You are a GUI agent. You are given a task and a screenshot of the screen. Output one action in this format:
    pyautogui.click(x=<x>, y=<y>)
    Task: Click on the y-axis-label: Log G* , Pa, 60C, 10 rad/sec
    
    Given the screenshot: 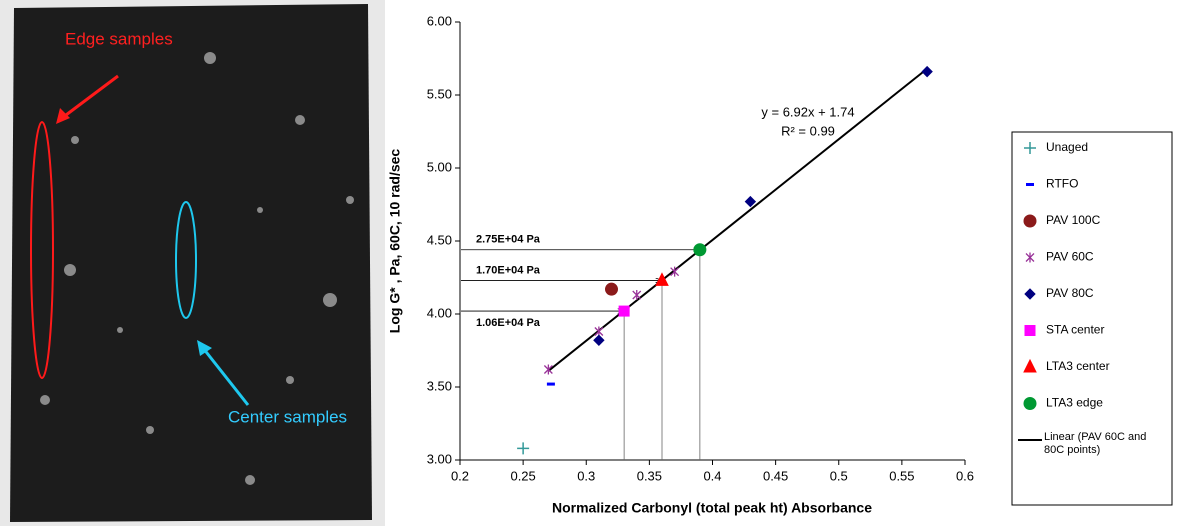 What is the action you would take?
    pyautogui.click(x=395, y=241)
    